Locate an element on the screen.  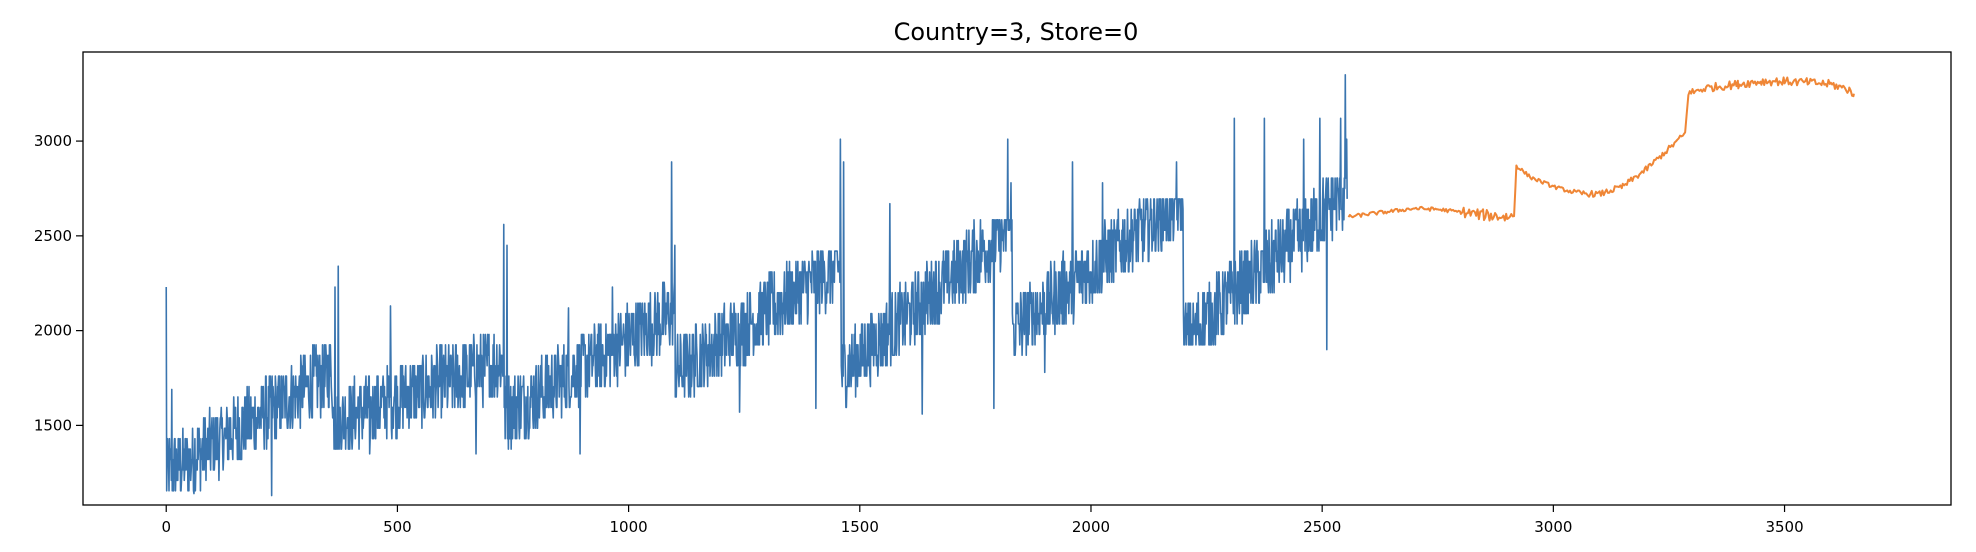
x-tick-label: 1500 is located at coordinates (860, 527).